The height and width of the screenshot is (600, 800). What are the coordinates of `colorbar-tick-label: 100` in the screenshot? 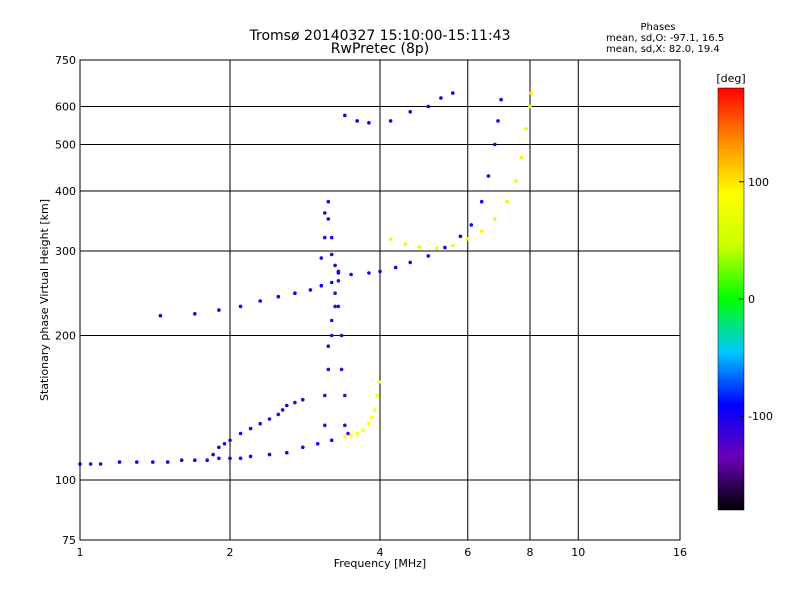 It's located at (758, 182).